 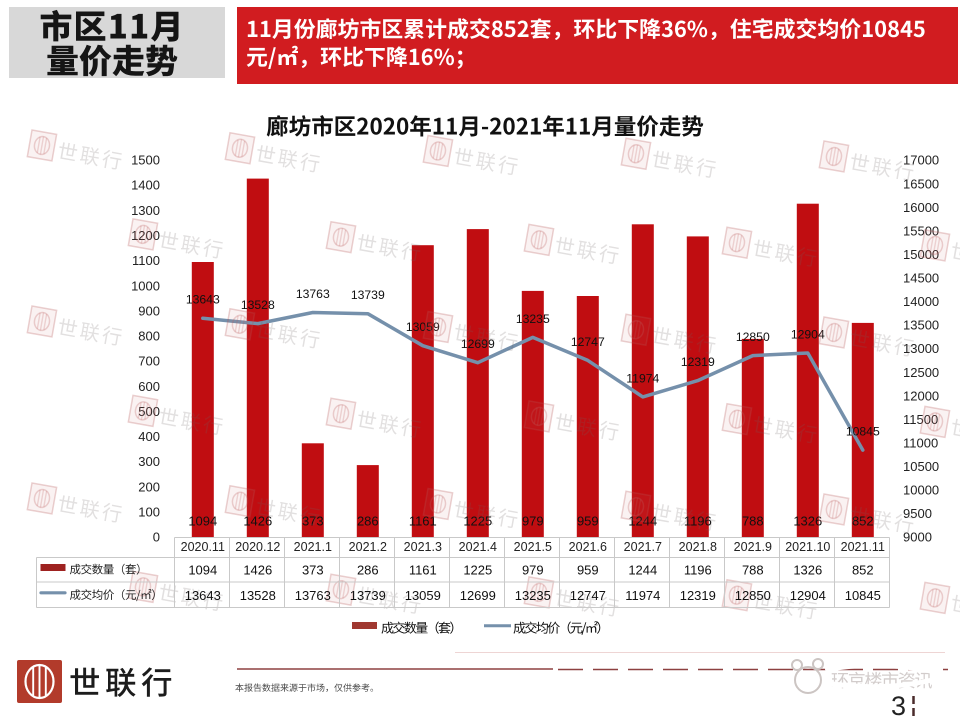 I want to click on svg-text: 1500, so click(x=145, y=160).